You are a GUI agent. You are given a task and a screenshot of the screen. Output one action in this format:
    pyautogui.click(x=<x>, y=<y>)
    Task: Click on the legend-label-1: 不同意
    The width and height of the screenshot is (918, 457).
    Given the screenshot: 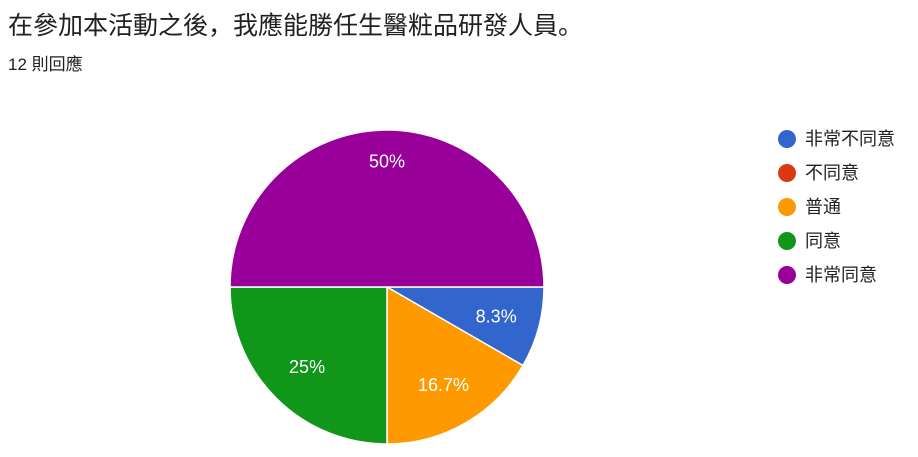 What is the action you would take?
    pyautogui.click(x=832, y=173)
    